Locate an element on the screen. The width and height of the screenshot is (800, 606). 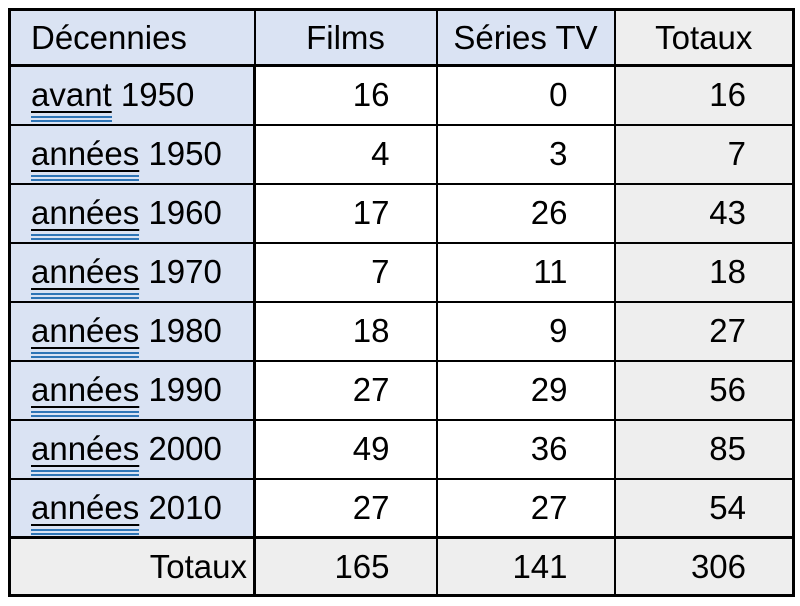
table-row: années 2000 49 36 85 is located at coordinates (401, 449).